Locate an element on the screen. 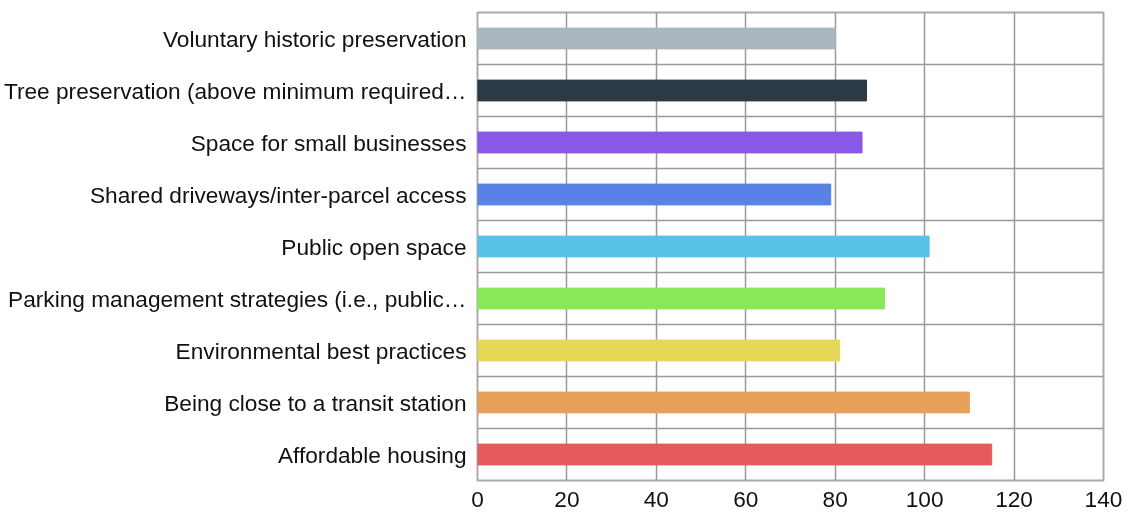 Image resolution: width=1130 pixels, height=524 pixels. y-tick-label: Being close to a transit station is located at coordinates (315, 402).